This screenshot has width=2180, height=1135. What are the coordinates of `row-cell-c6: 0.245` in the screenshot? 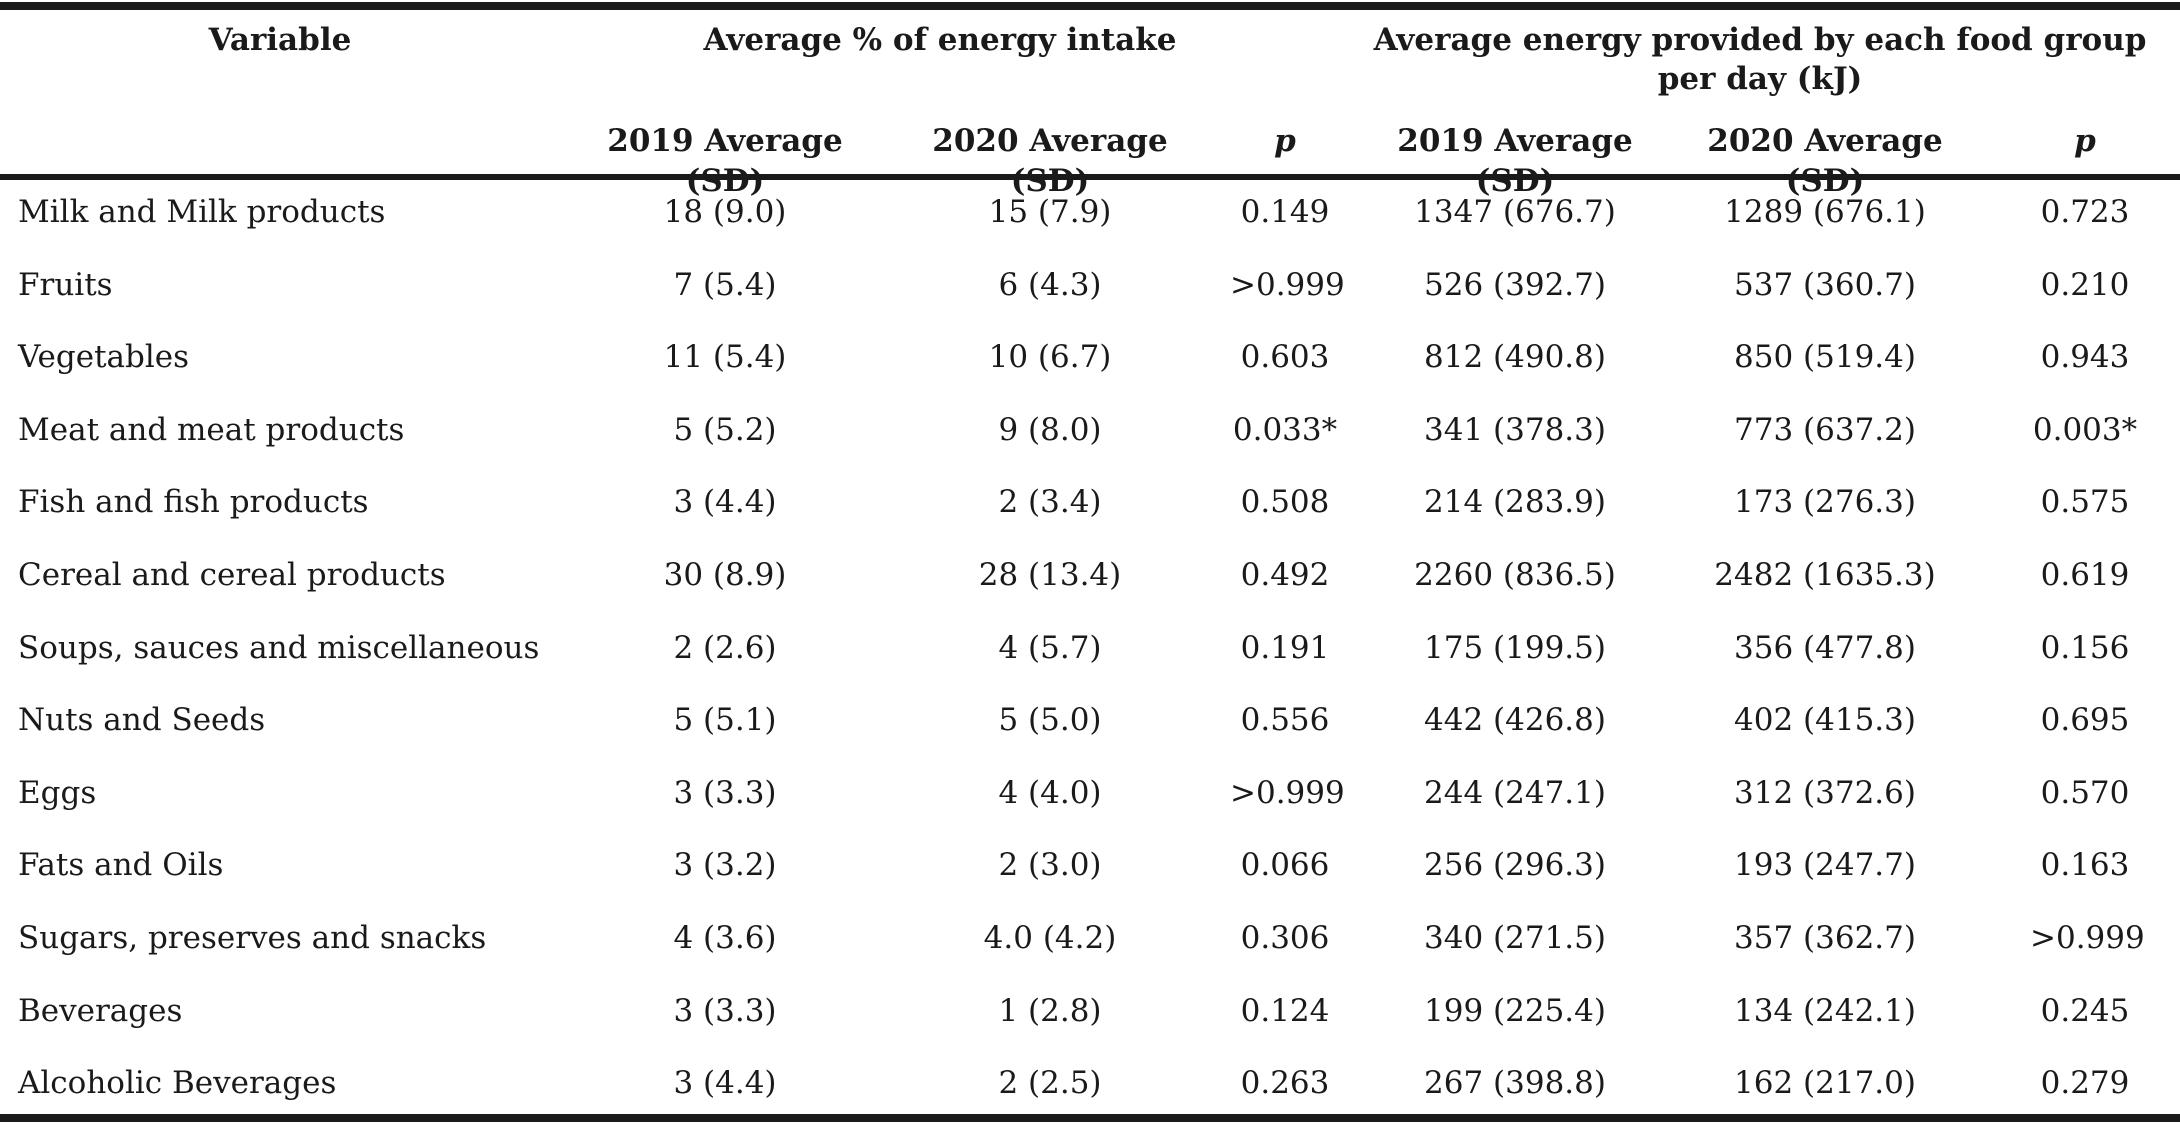 It's located at (2085, 1011).